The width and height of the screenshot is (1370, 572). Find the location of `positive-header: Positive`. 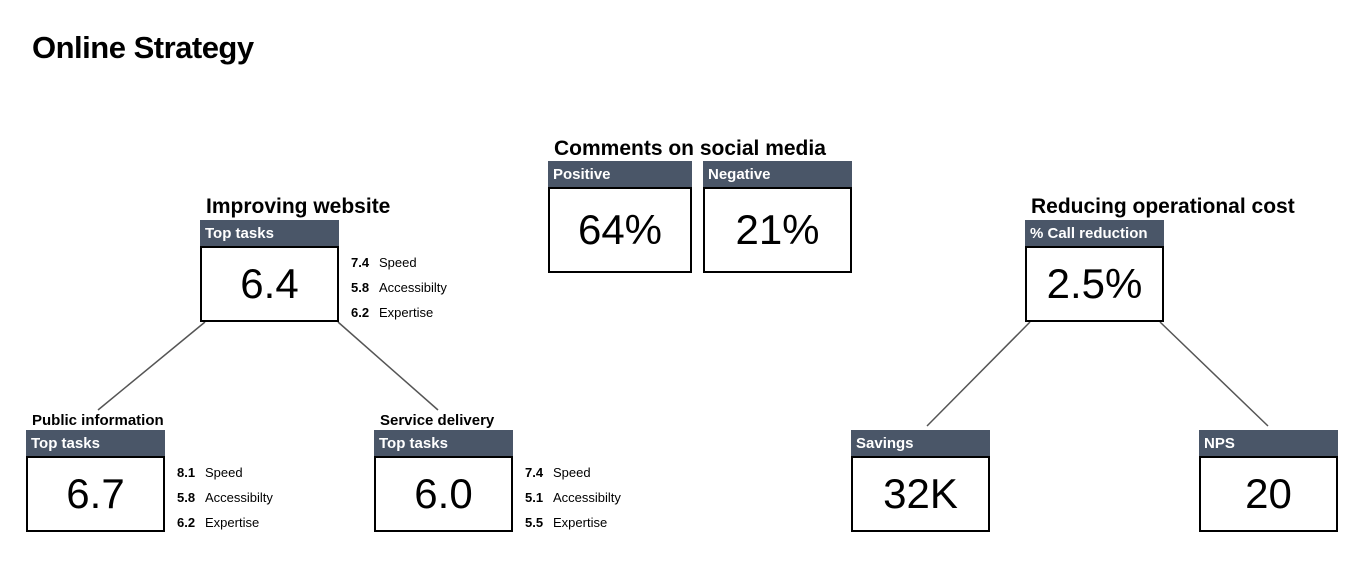

positive-header: Positive is located at coordinates (620, 174).